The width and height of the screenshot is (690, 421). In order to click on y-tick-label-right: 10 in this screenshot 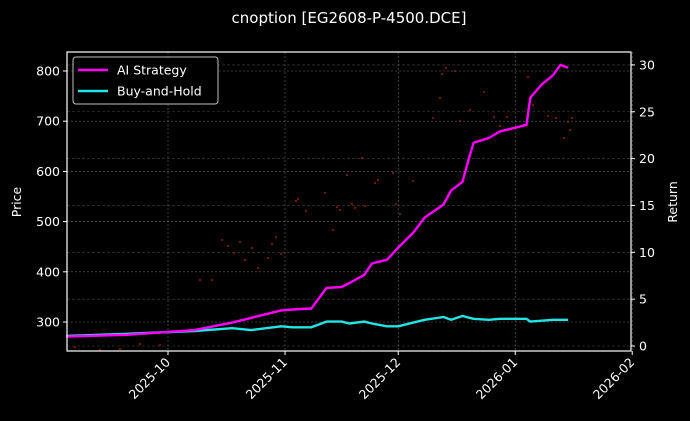, I will do `click(647, 252)`.